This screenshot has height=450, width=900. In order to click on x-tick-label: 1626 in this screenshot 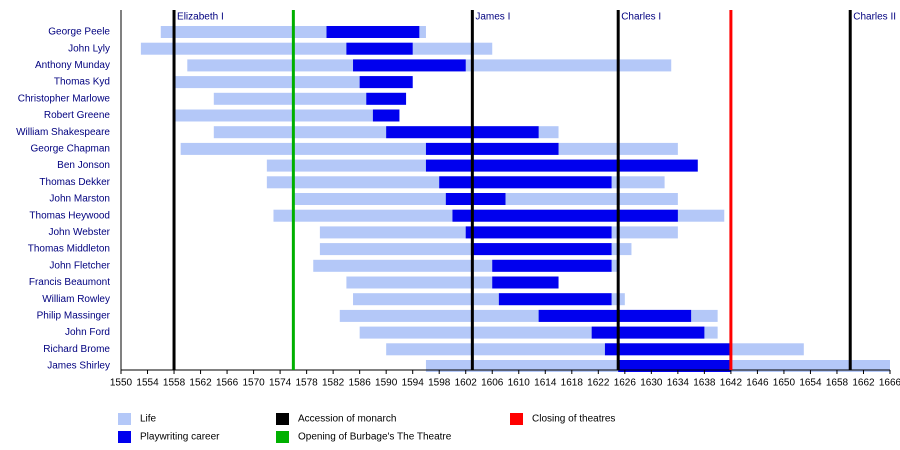, I will do `click(625, 383)`.